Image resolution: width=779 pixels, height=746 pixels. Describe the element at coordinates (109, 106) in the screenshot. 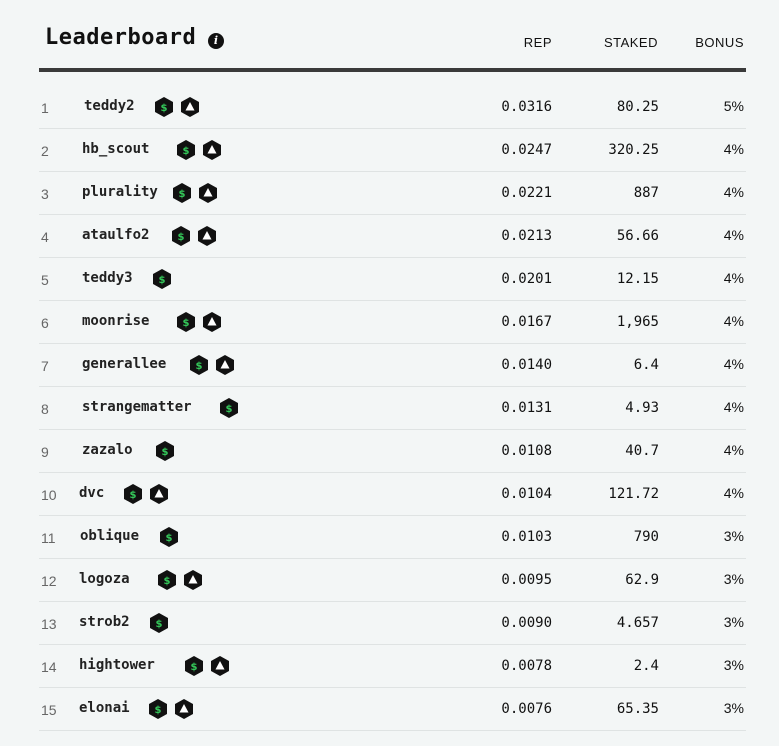

I see `username-link: teddy2` at that location.